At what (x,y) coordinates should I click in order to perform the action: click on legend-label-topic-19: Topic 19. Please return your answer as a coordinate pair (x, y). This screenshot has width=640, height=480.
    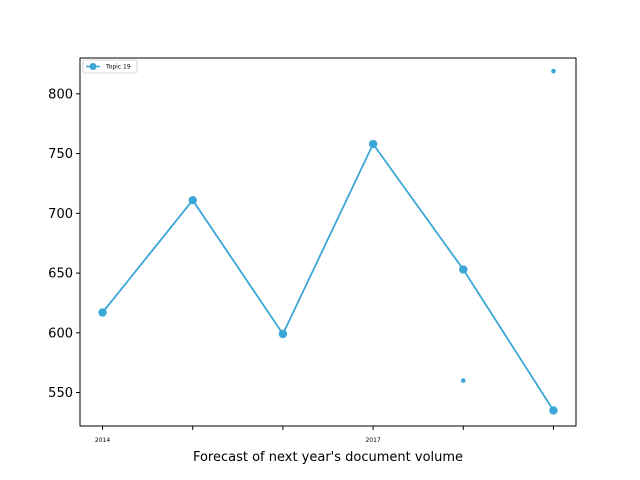
    Looking at the image, I should click on (118, 67).